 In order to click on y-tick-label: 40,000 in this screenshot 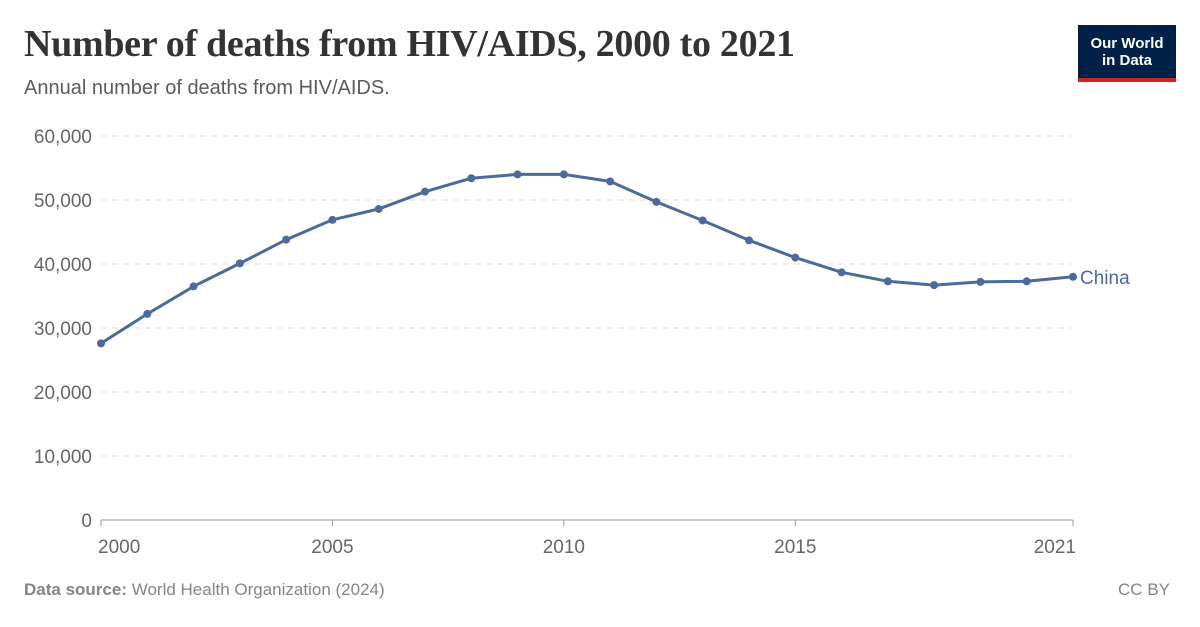, I will do `click(63, 265)`.